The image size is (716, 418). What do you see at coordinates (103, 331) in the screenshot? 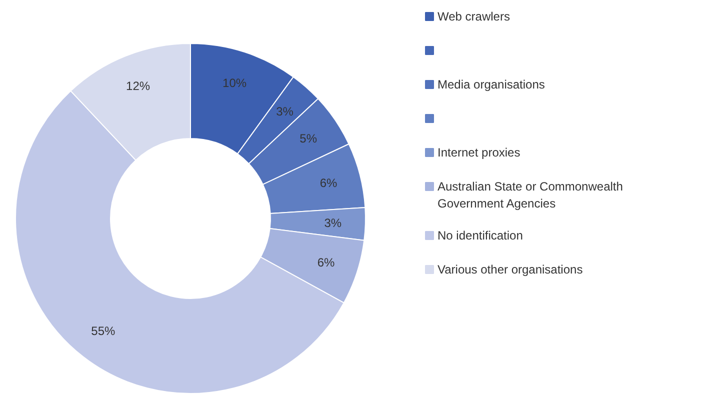
I see `data-label: 55%` at bounding box center [103, 331].